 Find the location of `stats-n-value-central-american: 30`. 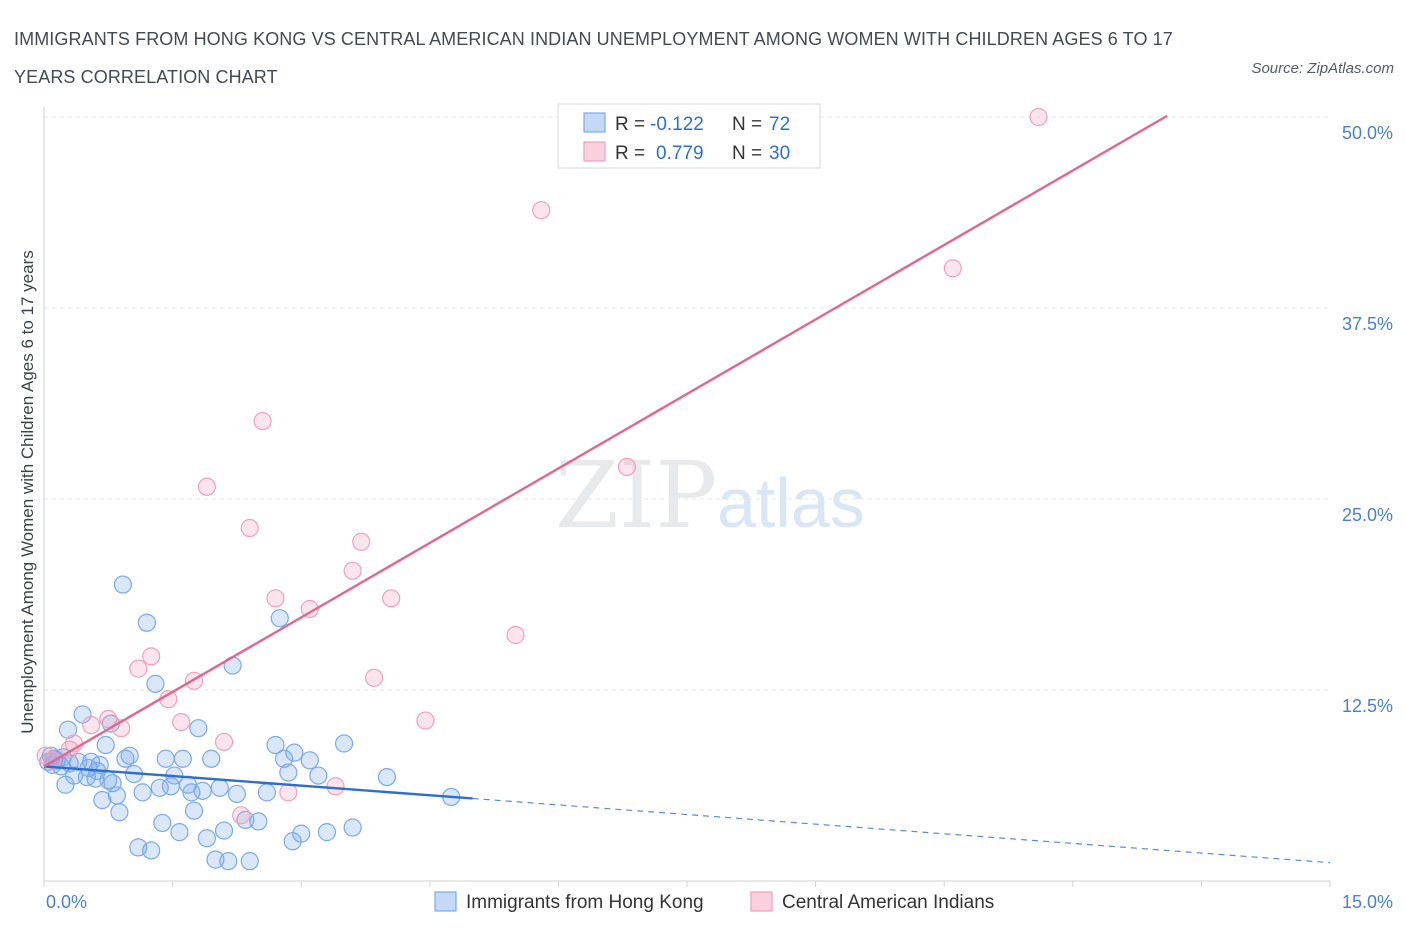

stats-n-value-central-american: 30 is located at coordinates (779, 153).